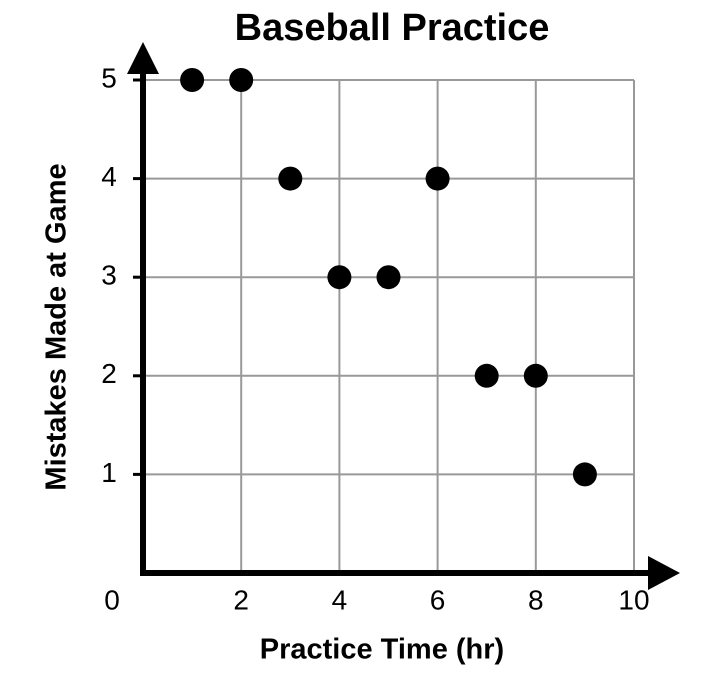 This screenshot has height=679, width=705. I want to click on y-tick-label: 2, so click(109, 373).